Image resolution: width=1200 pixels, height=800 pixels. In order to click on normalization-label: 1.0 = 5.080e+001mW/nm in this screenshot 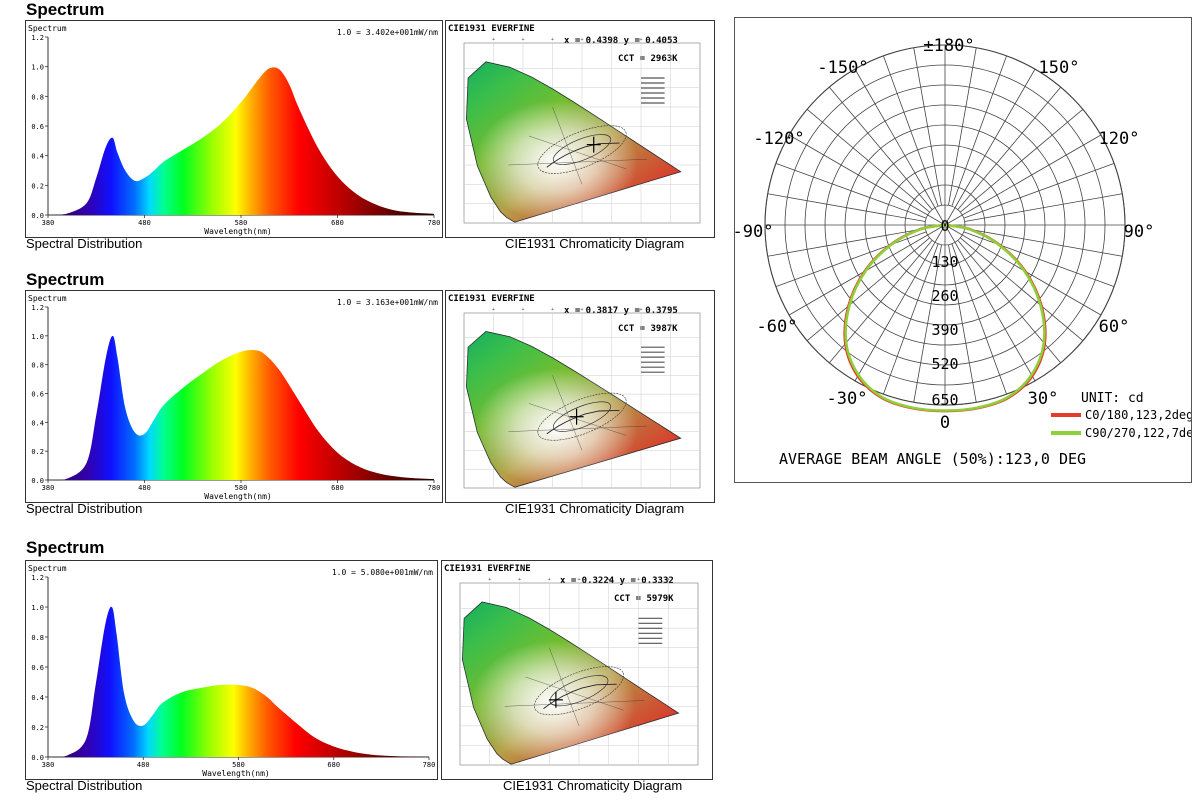, I will do `click(382, 572)`.